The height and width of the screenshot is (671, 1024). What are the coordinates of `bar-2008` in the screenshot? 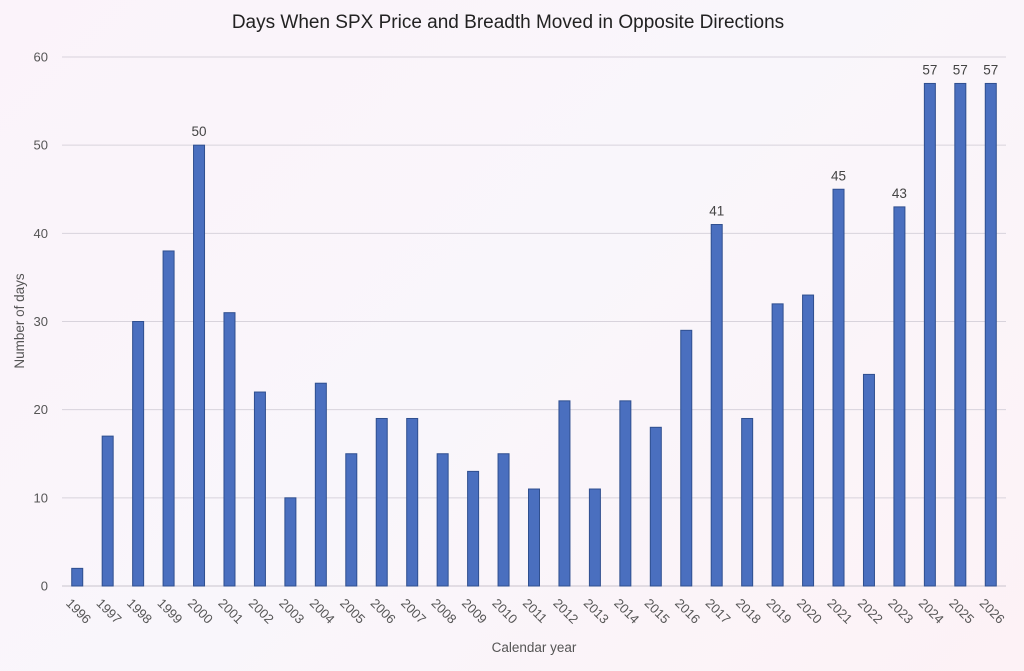 It's located at (442, 520).